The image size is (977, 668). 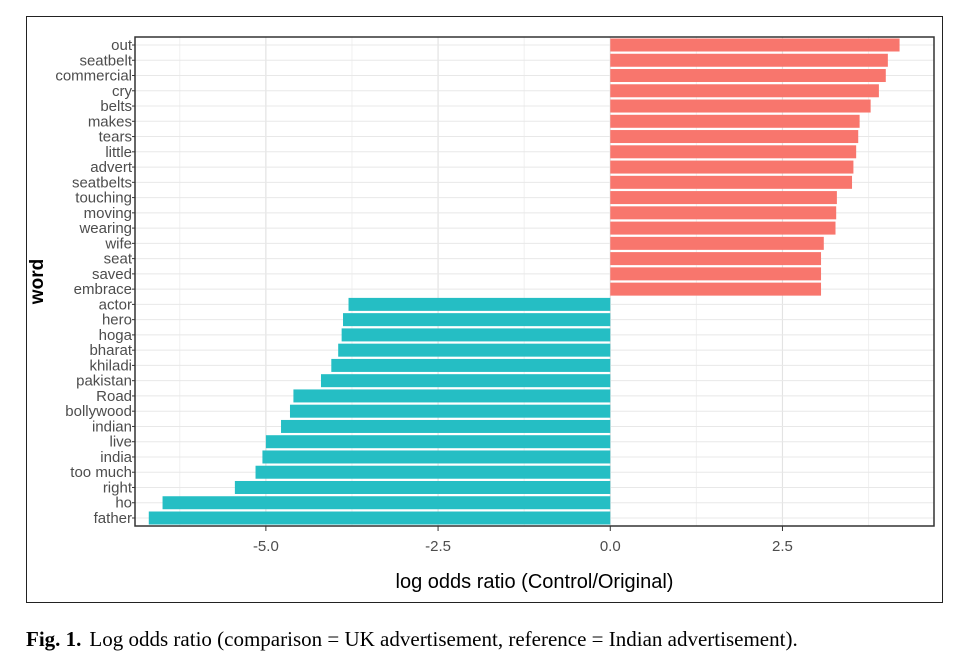 What do you see at coordinates (122, 91) in the screenshot?
I see `y-tick-label: cry` at bounding box center [122, 91].